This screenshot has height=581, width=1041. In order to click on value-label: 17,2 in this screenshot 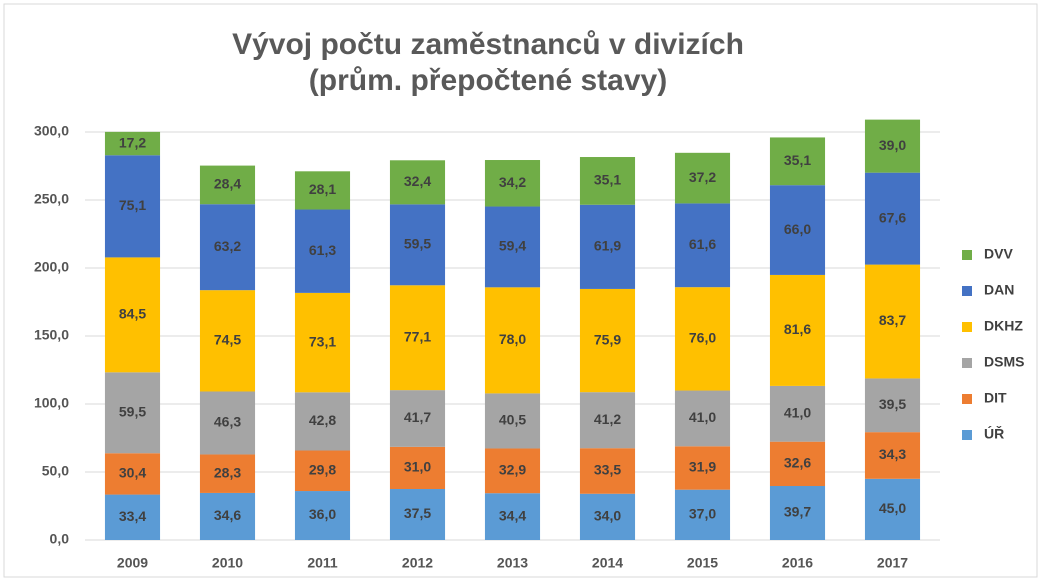, I will do `click(132, 142)`.